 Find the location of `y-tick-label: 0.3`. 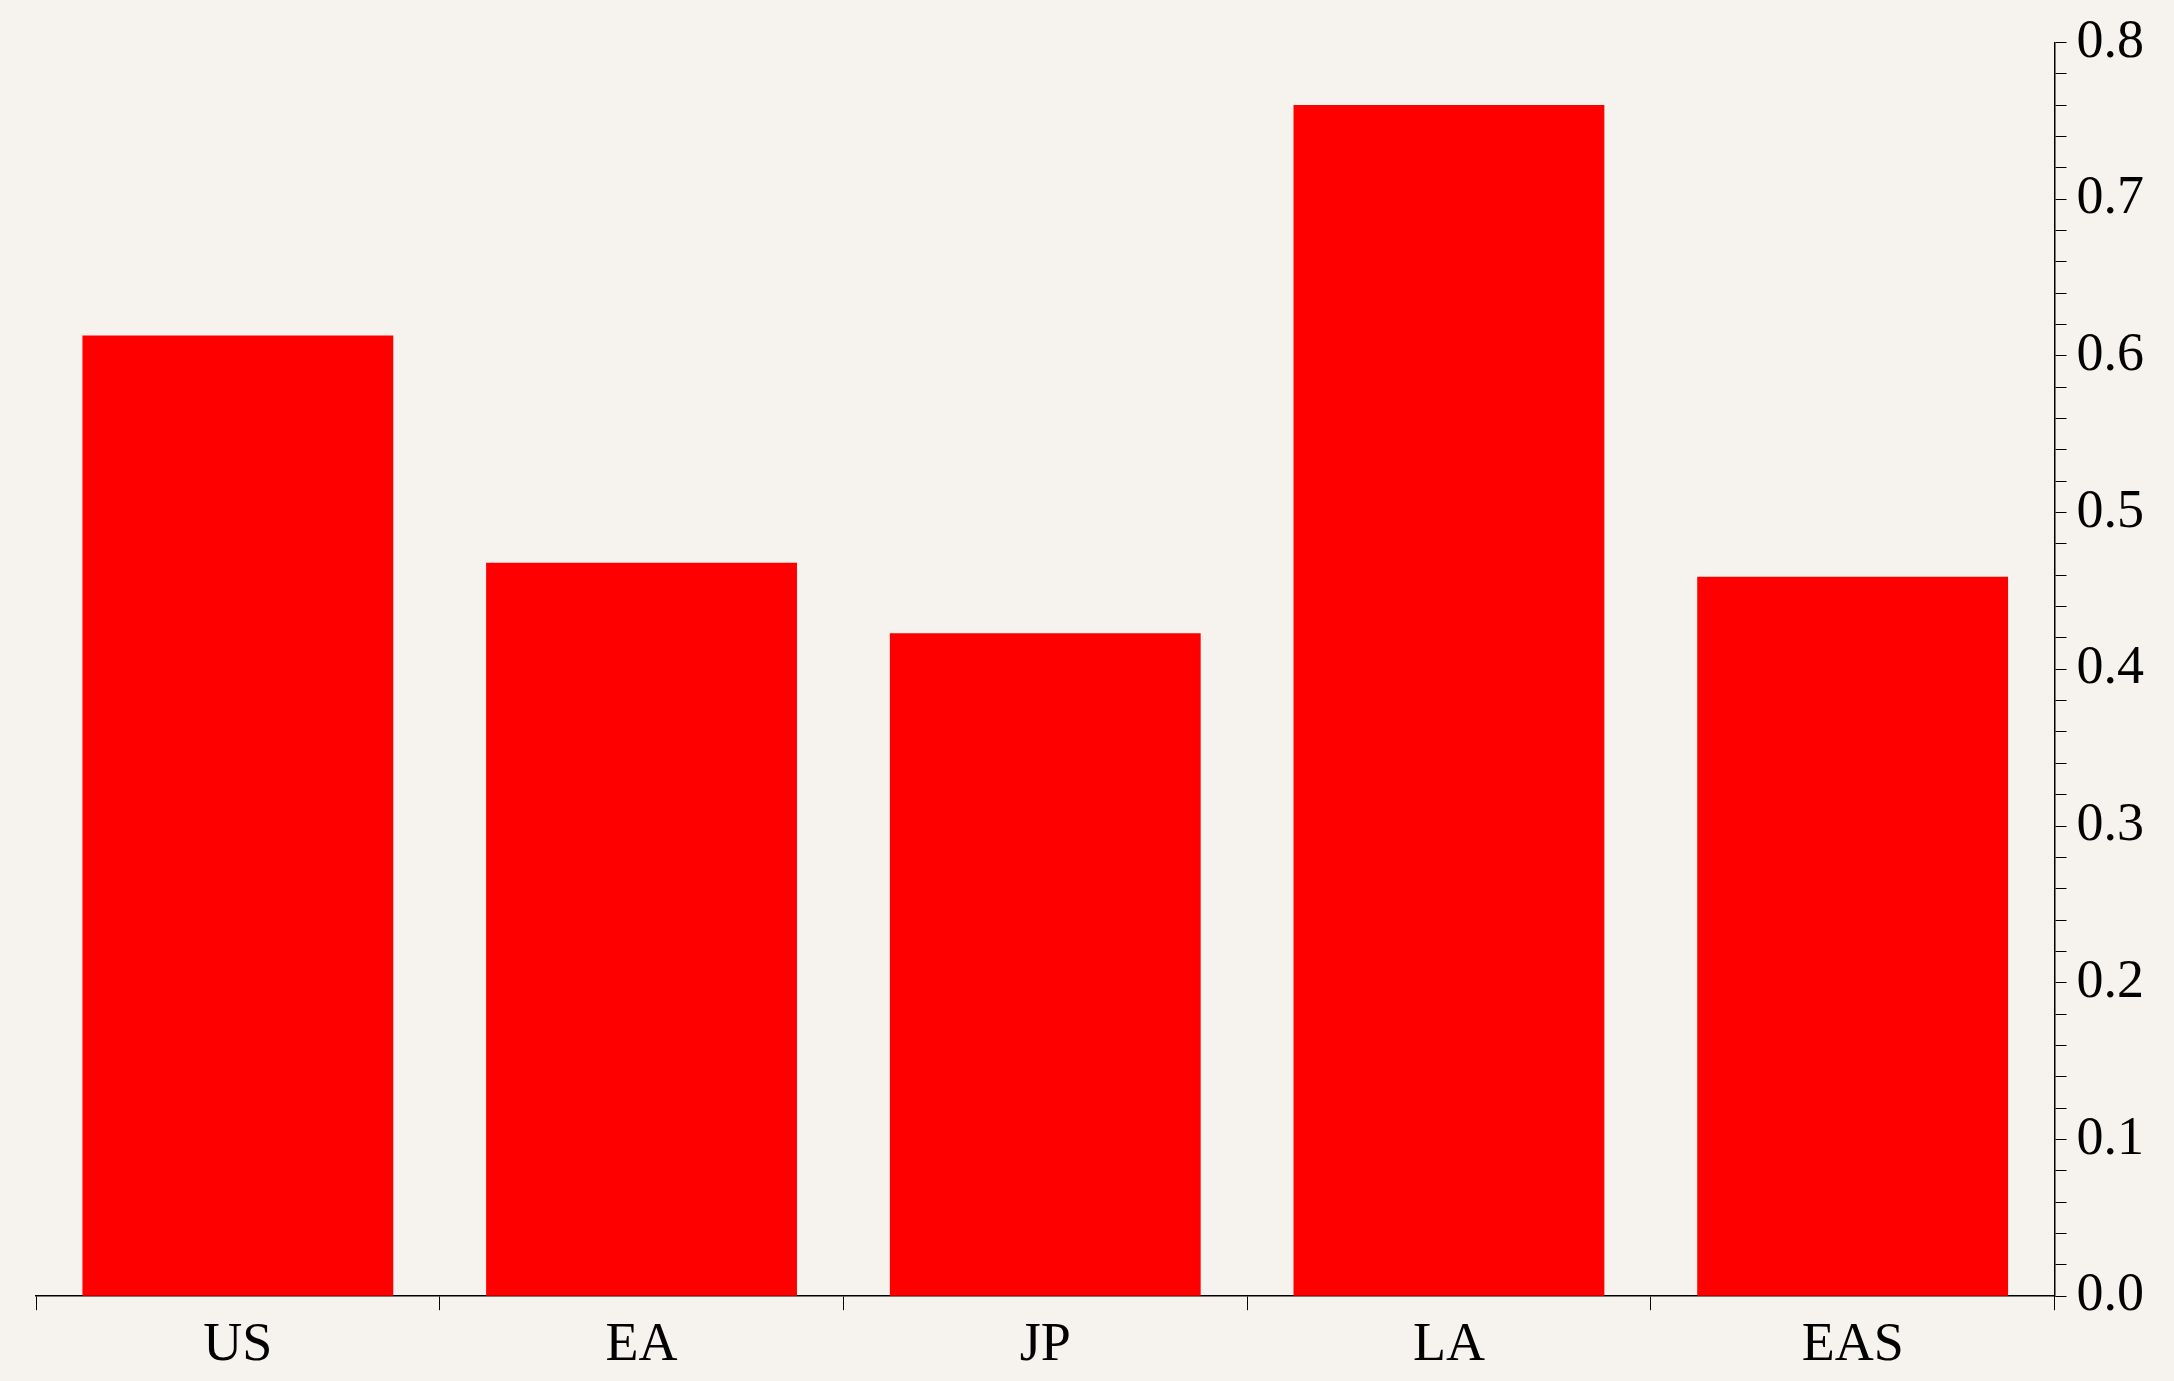

y-tick-label: 0.3 is located at coordinates (2110, 822).